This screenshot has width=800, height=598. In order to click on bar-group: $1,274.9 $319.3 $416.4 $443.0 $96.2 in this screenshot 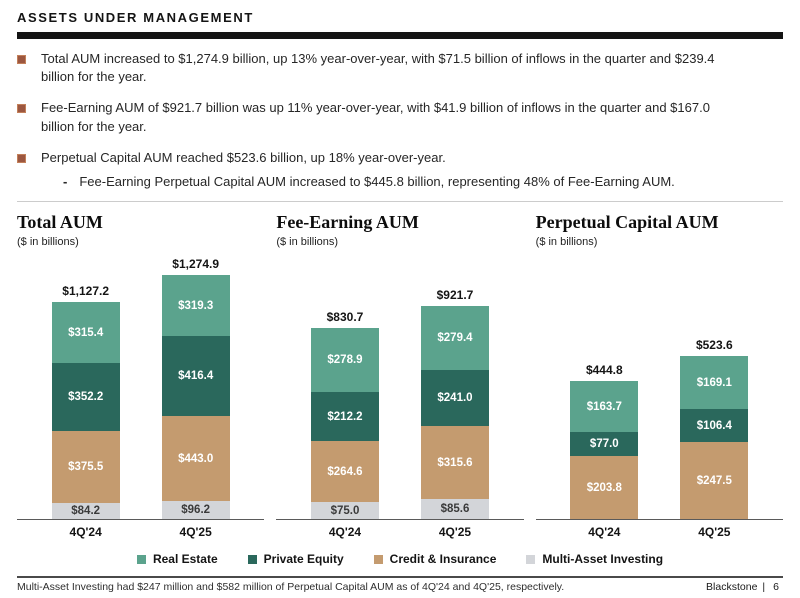, I will do `click(195, 388)`.